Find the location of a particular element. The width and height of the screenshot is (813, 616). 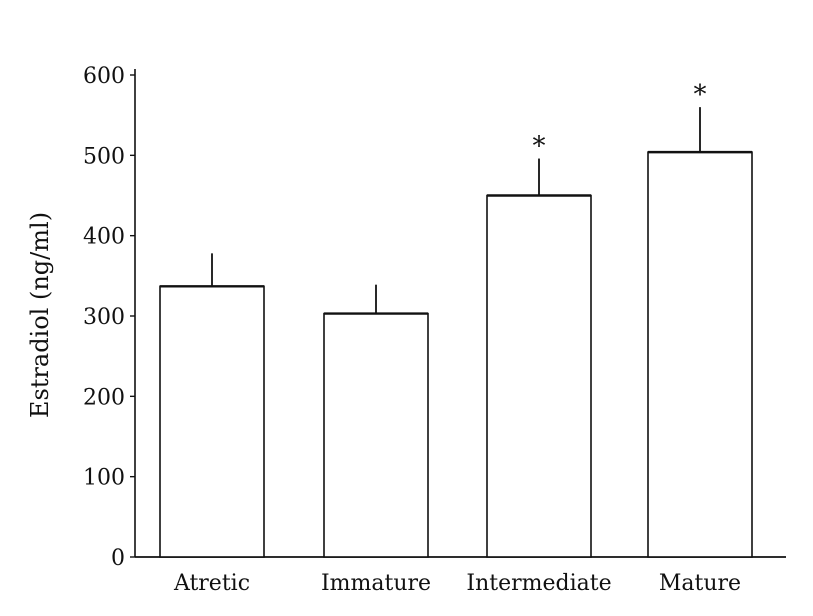

y-axis: 0 100 200 300 400 500 600 is located at coordinates (109, 317).